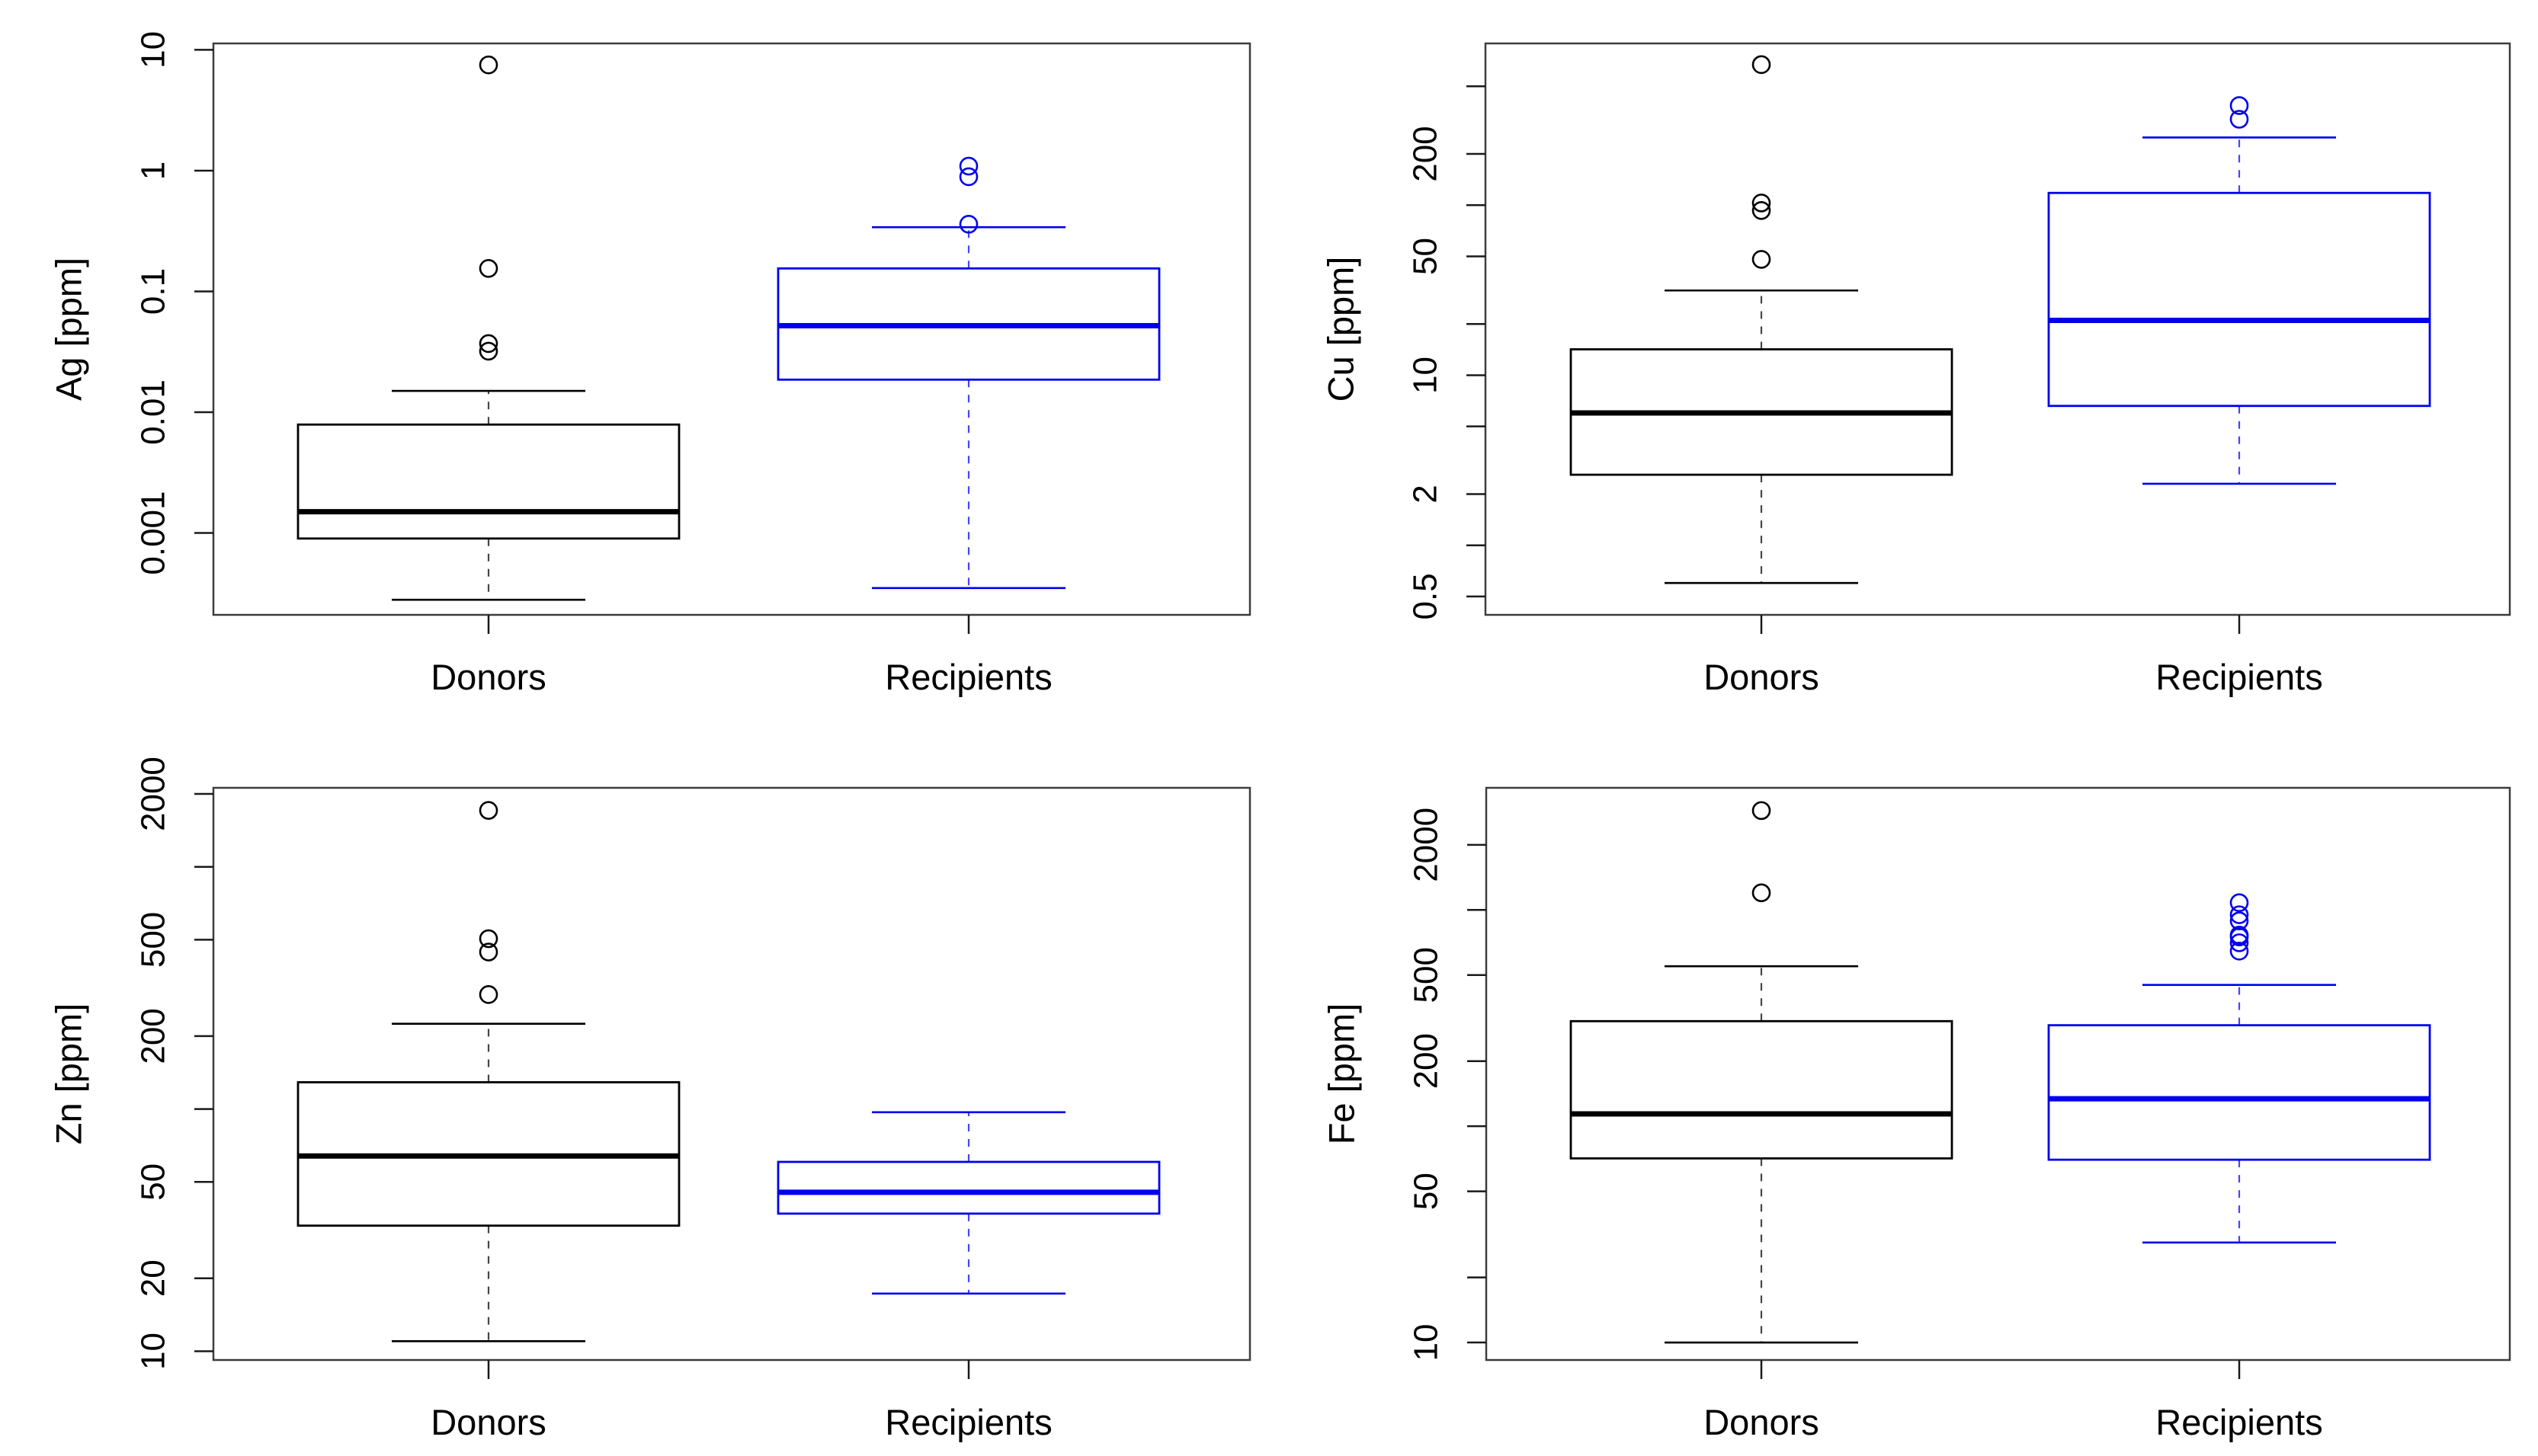 The image size is (2538, 1456). Describe the element at coordinates (1425, 494) in the screenshot. I see `y-tick-label: 2` at that location.